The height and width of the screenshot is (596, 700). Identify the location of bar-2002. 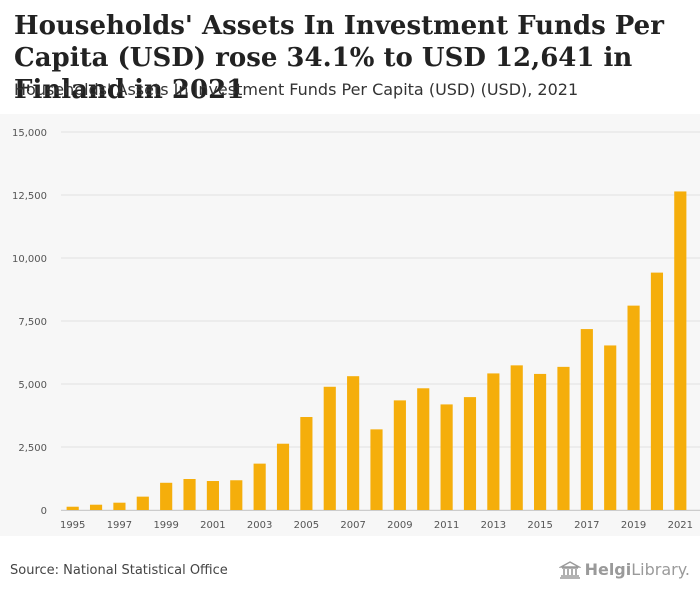
(236, 495).